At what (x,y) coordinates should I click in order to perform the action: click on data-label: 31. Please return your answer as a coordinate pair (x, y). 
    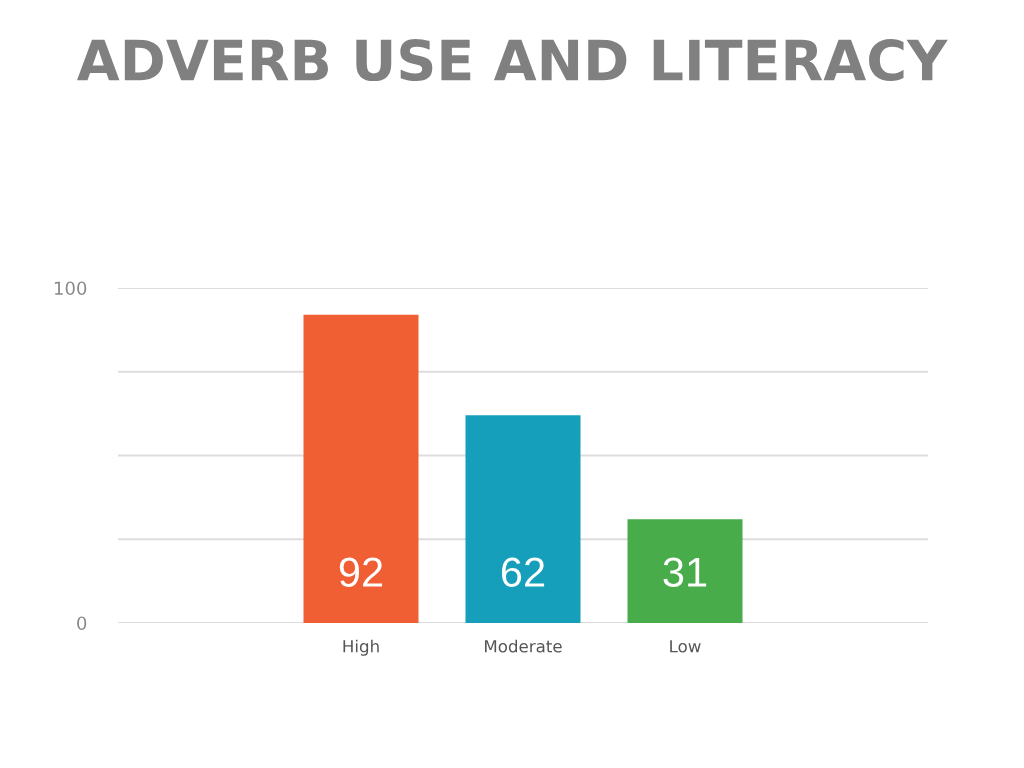
    Looking at the image, I should click on (685, 572).